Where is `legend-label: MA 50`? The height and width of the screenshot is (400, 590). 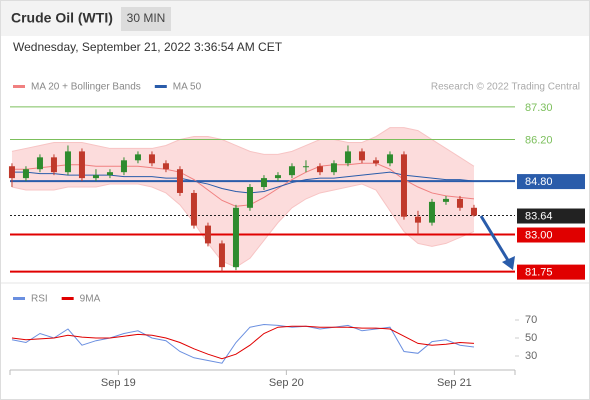
legend-label: MA 50 is located at coordinates (187, 87).